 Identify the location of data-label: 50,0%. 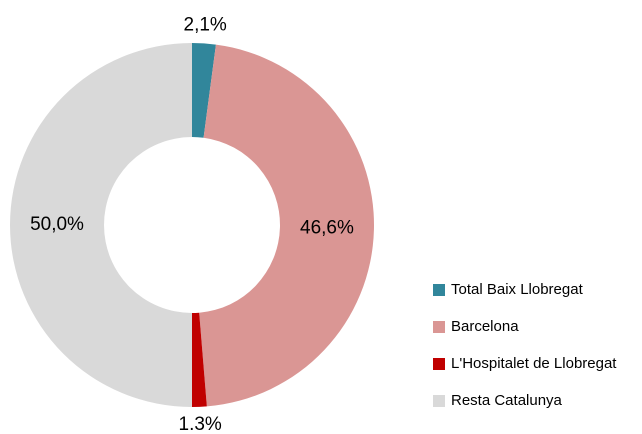
(57, 224).